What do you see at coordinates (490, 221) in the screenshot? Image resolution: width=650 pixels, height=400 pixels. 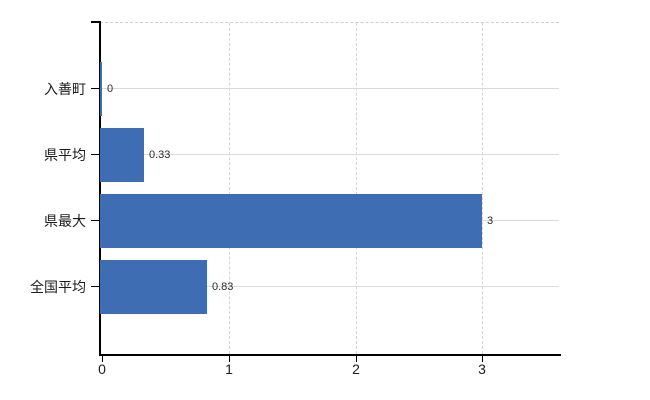 I see `value-label: 3` at bounding box center [490, 221].